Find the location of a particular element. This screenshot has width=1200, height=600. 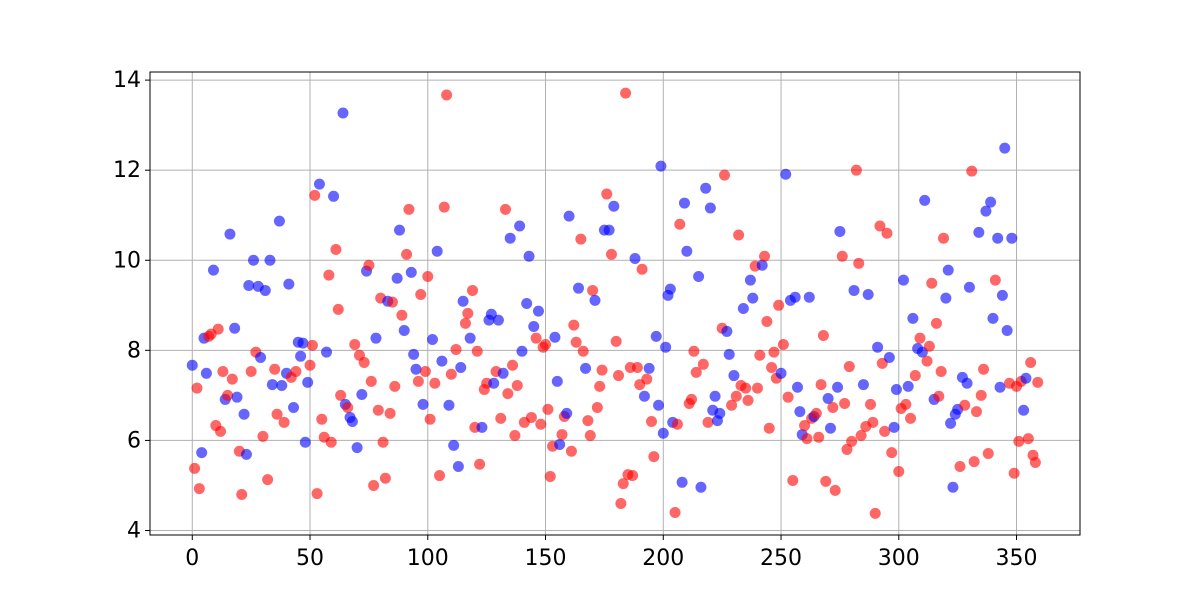

x-tick-label: 250 is located at coordinates (781, 558).